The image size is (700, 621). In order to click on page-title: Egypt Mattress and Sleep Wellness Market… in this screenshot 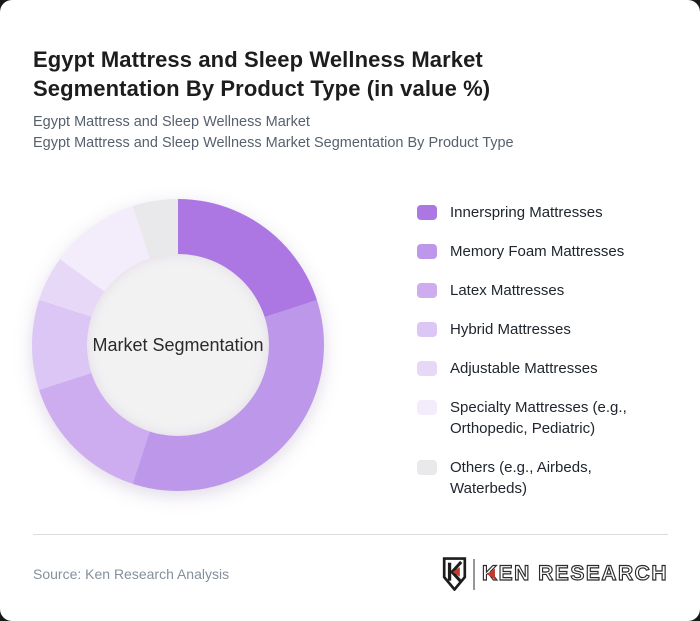, I will do `click(262, 73)`.